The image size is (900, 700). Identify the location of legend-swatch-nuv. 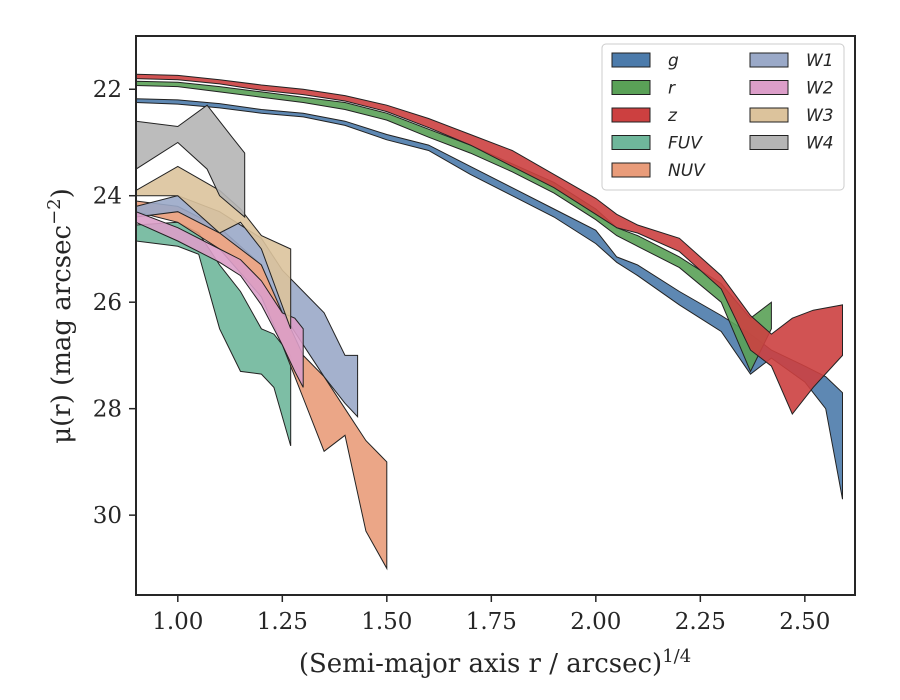
(631, 170).